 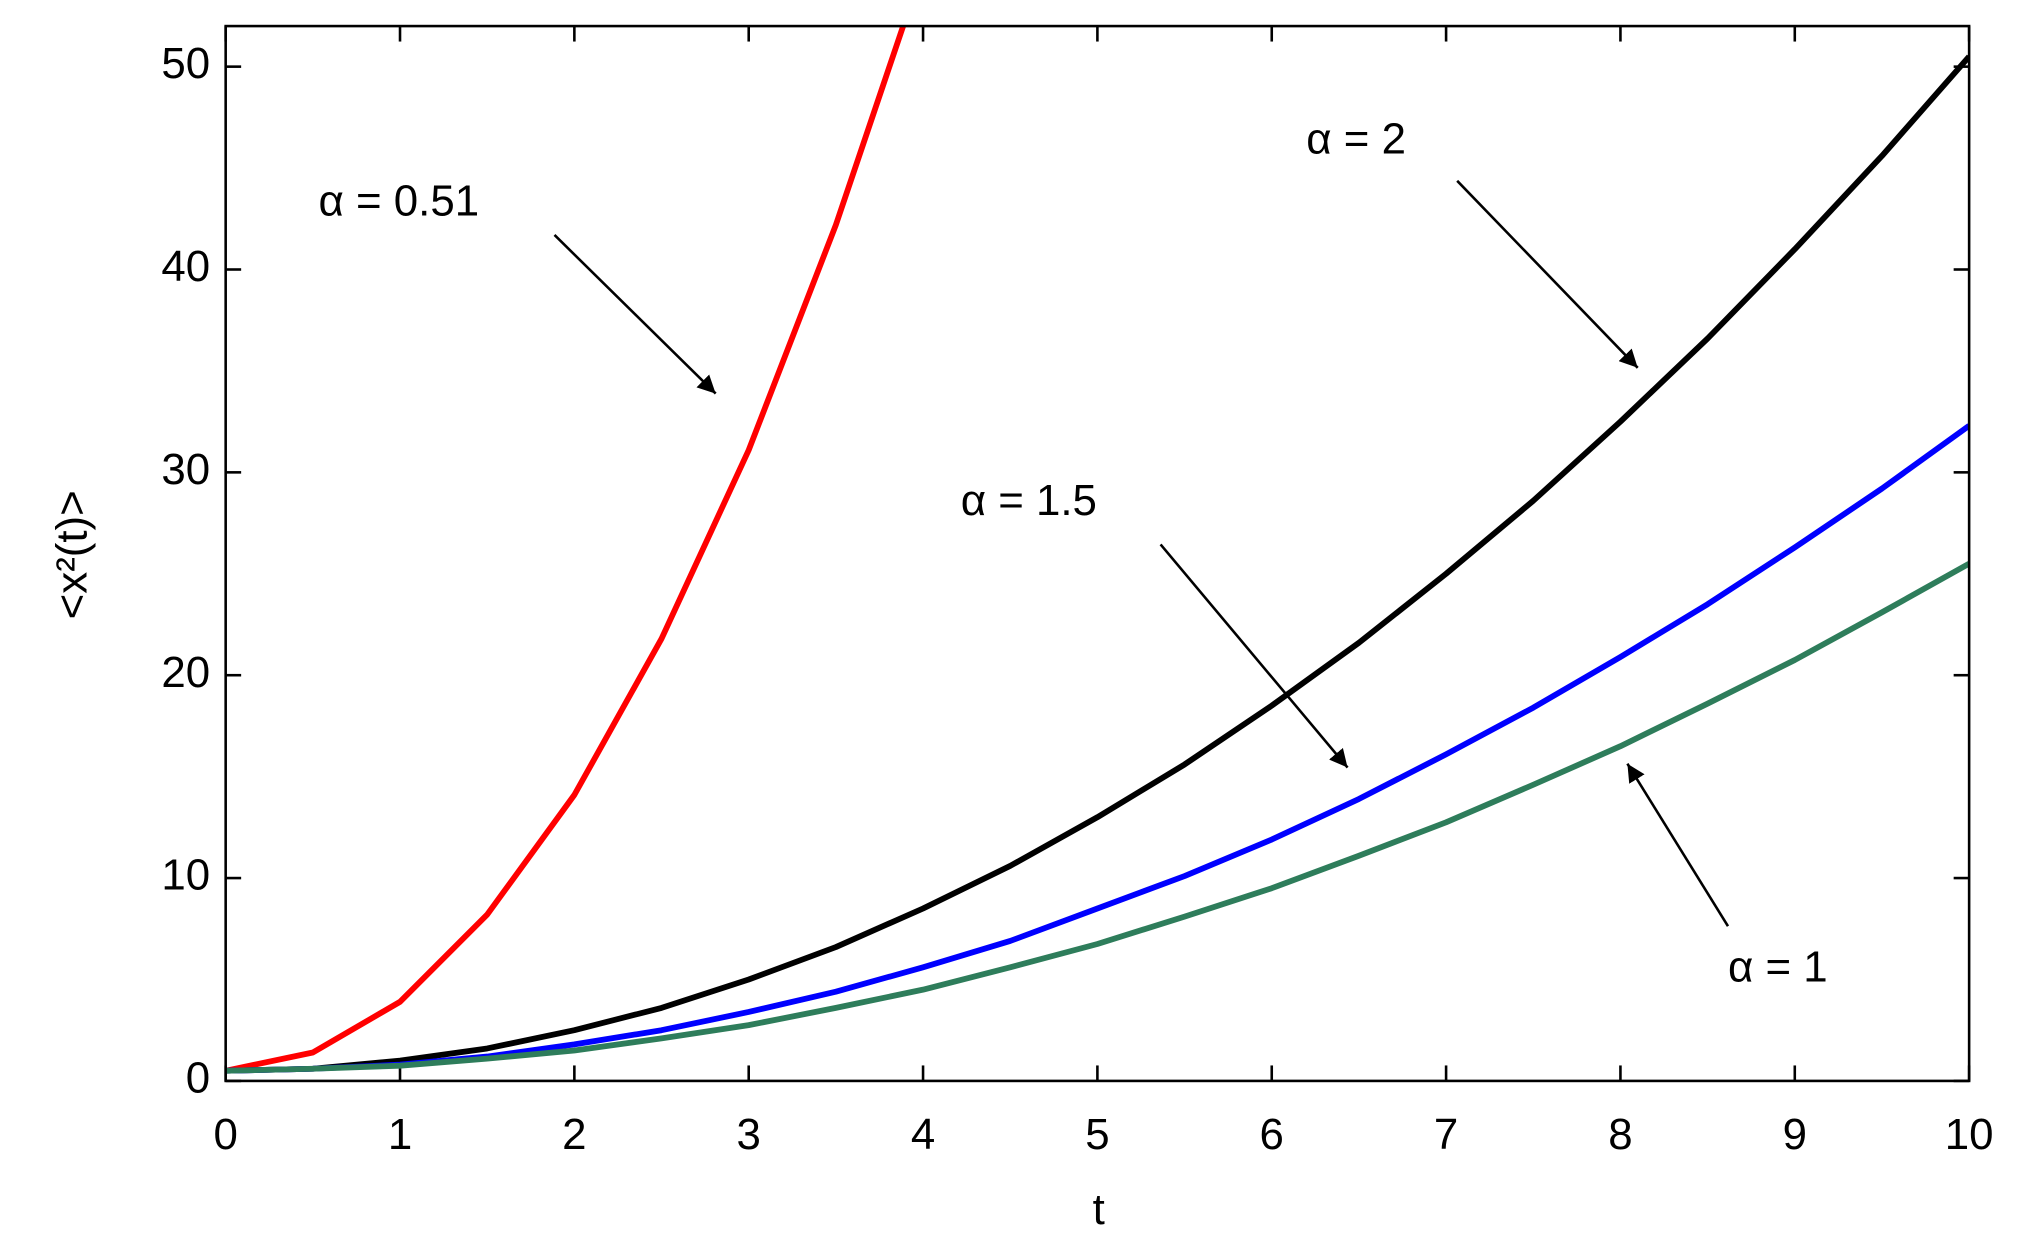 I want to click on x-tick-label: 2, so click(x=574, y=1134).